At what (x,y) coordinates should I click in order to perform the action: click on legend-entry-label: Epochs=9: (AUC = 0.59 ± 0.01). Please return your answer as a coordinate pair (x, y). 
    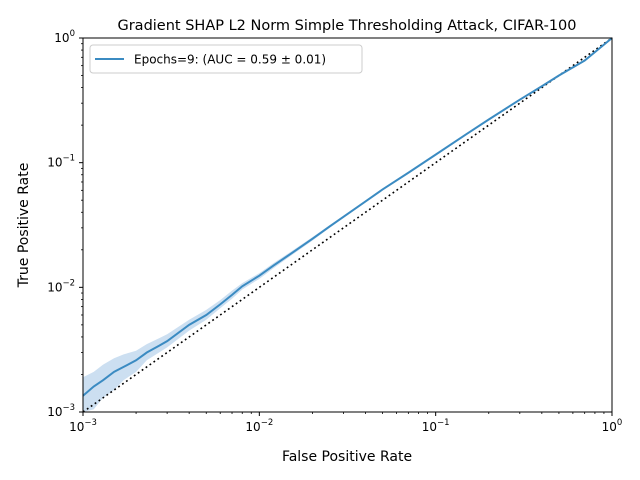
    Looking at the image, I should click on (230, 60).